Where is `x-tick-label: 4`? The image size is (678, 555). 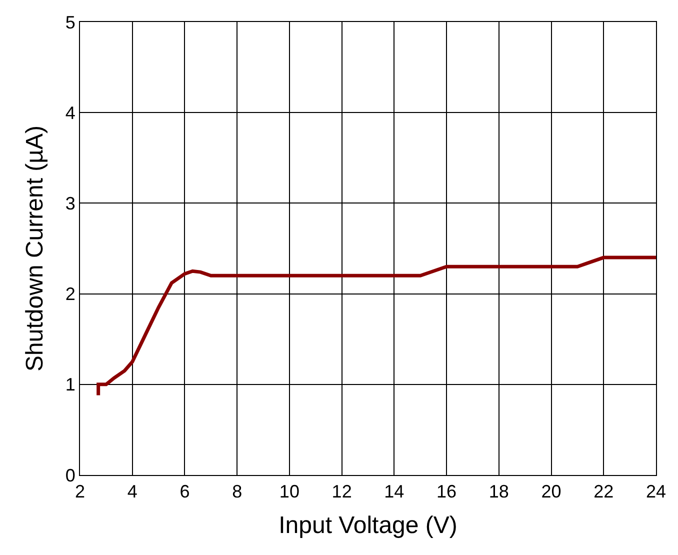
x-tick-label: 4 is located at coordinates (132, 492).